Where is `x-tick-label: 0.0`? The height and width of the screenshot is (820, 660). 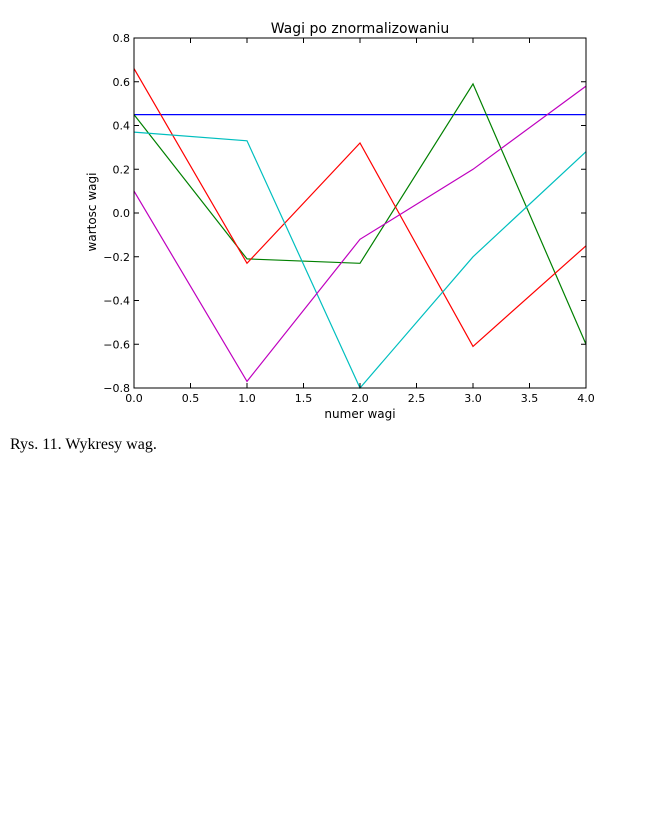 x-tick-label: 0.0 is located at coordinates (134, 398).